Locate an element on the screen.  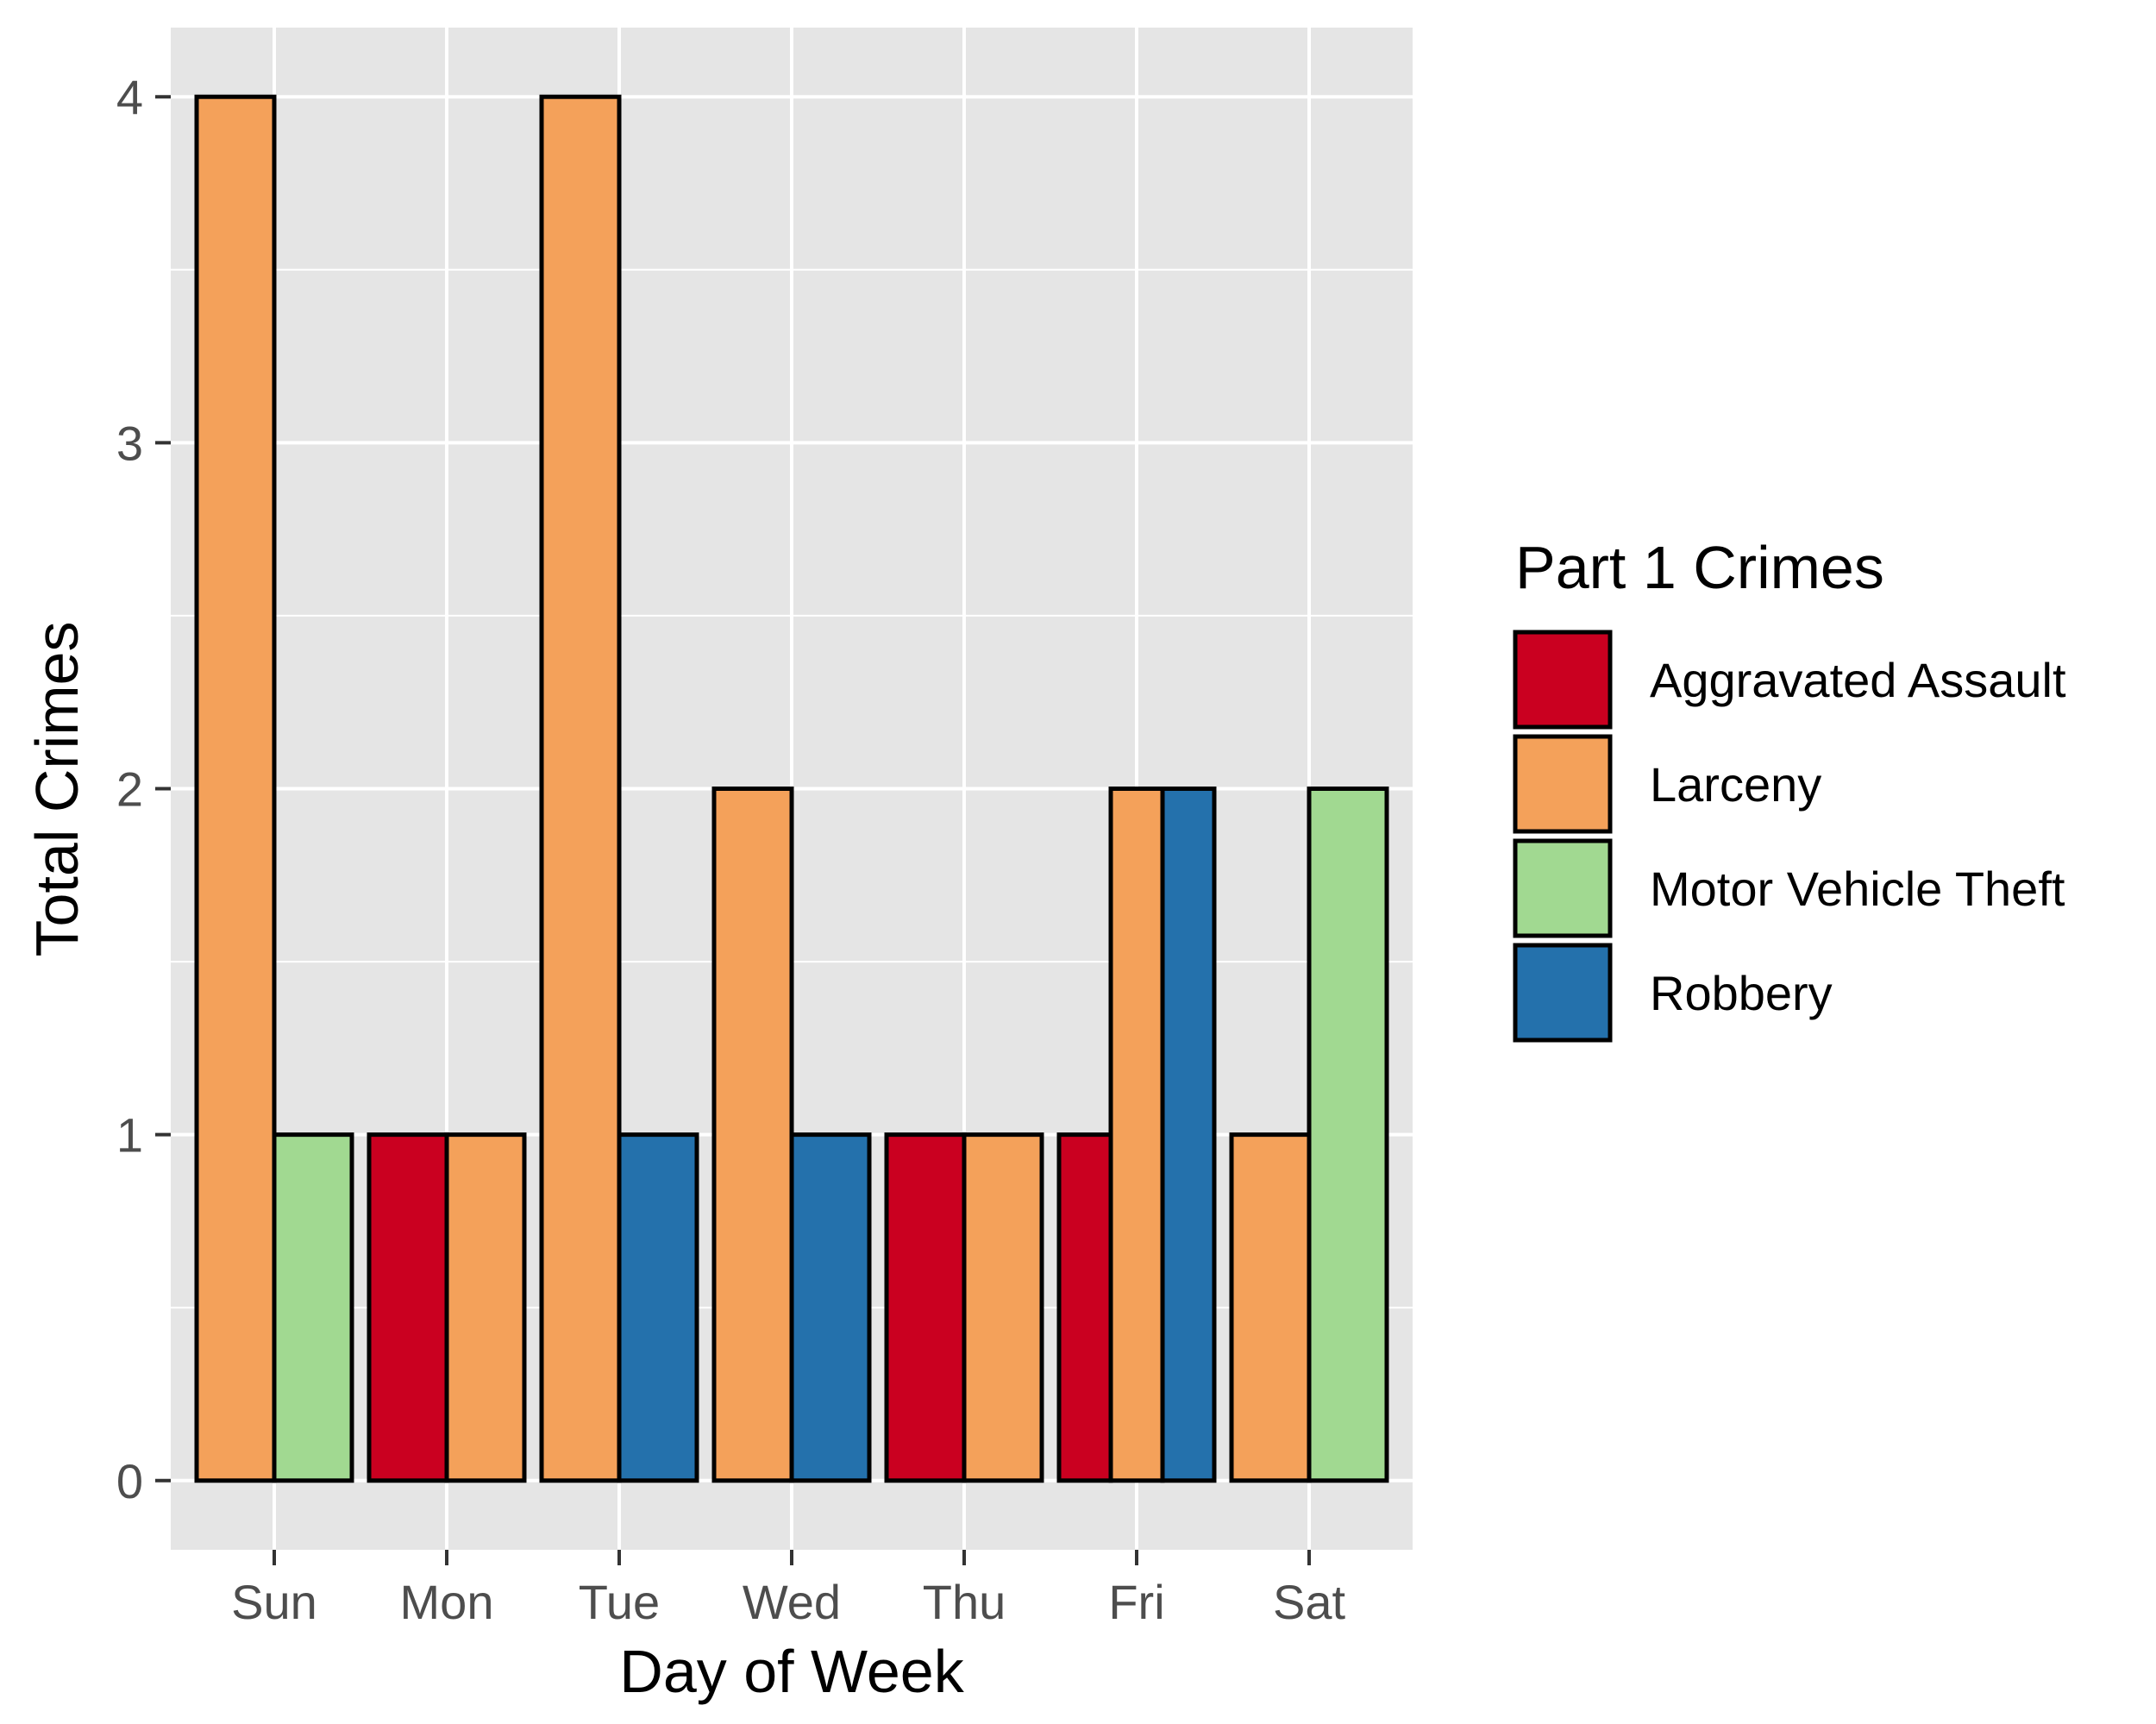
y-tick-label: 1 is located at coordinates (129, 1135).